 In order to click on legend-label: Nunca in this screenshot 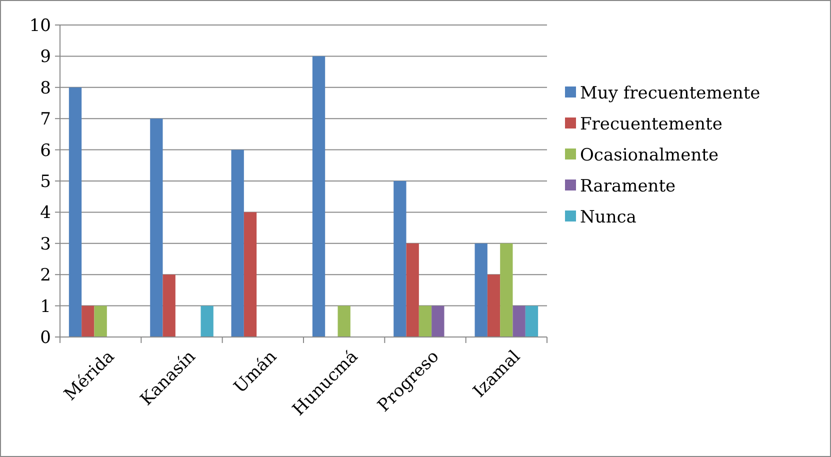, I will do `click(608, 217)`.